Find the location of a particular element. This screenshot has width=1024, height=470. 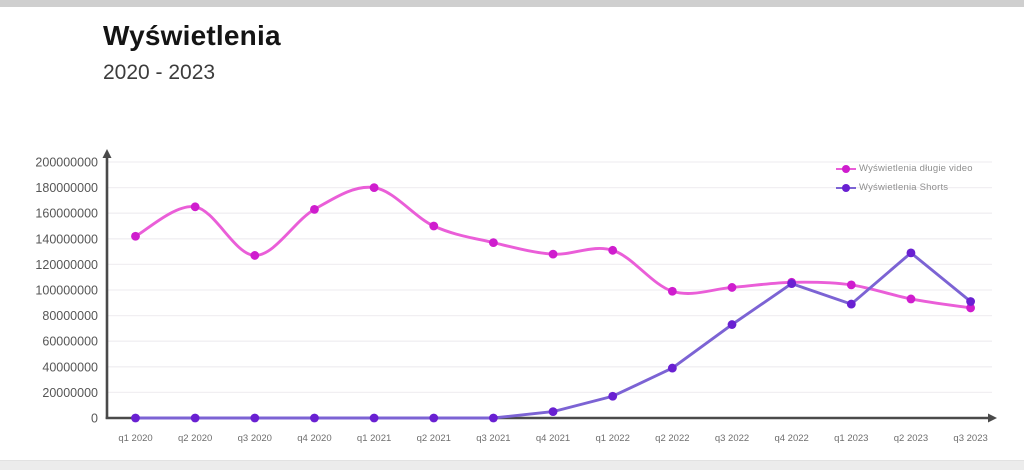

y-tick-label: 140000000 is located at coordinates (66, 239).